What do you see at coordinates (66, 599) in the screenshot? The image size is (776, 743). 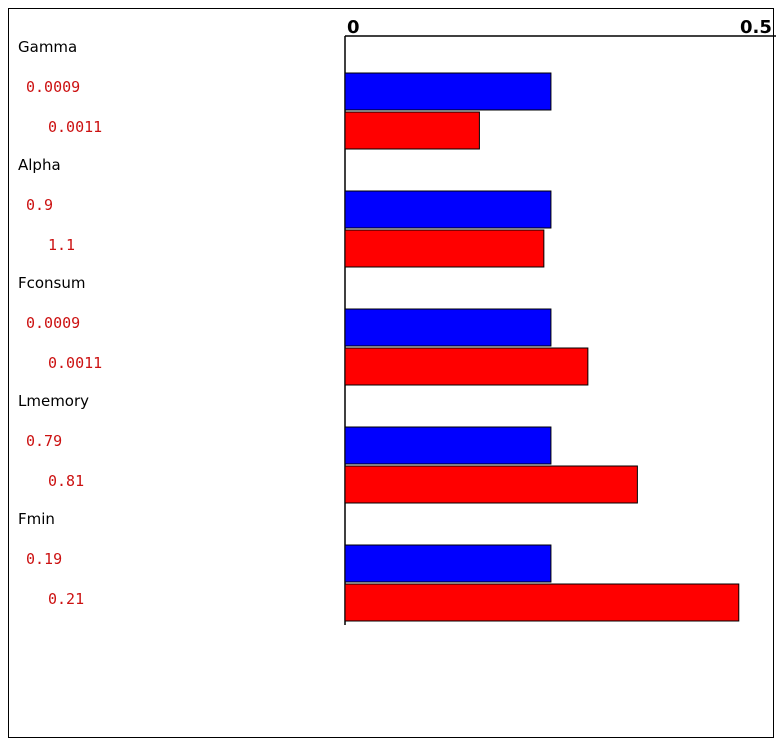 I see `high-value-label: 0.21` at bounding box center [66, 599].